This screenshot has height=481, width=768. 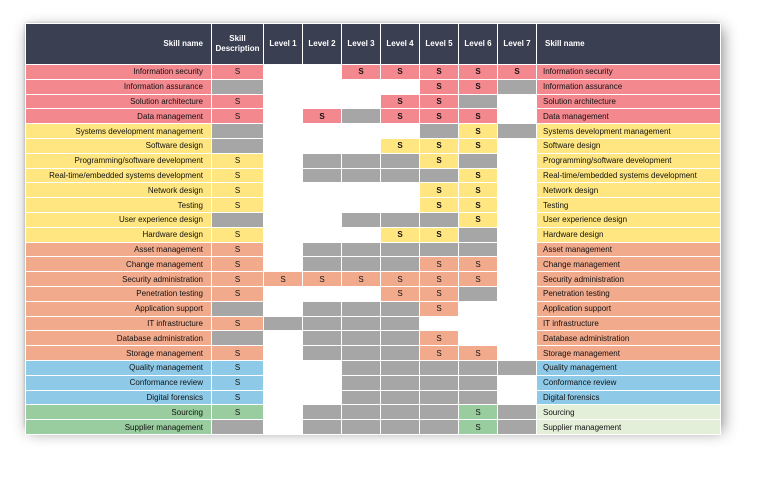 I want to click on header-skill-name: Skill name, so click(x=118, y=44).